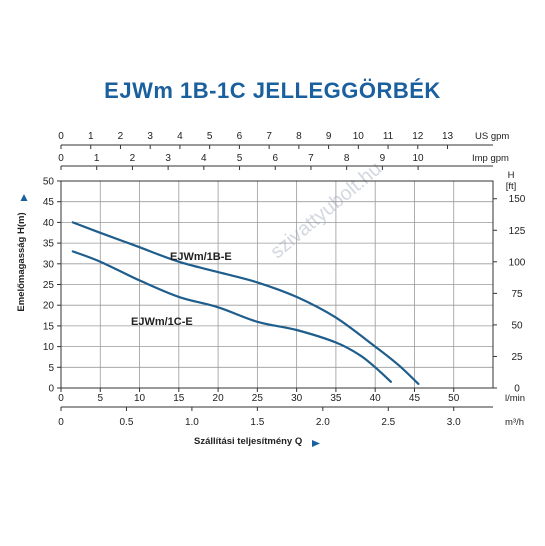 Image resolution: width=545 pixels, height=546 pixels. What do you see at coordinates (168, 158) in the screenshot?
I see `tick-label-imp-gpm: 3` at bounding box center [168, 158].